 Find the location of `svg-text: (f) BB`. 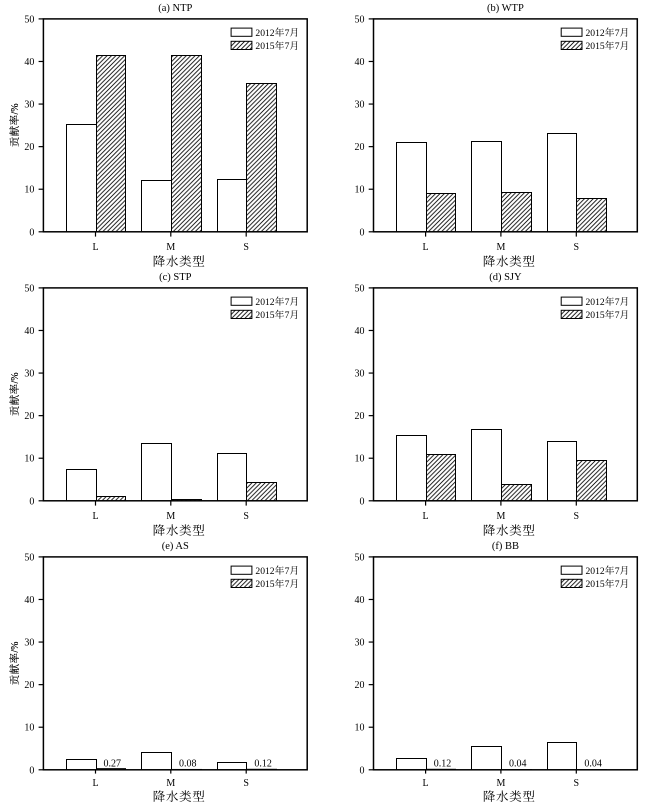

svg-text: (f) BB is located at coordinates (505, 546).